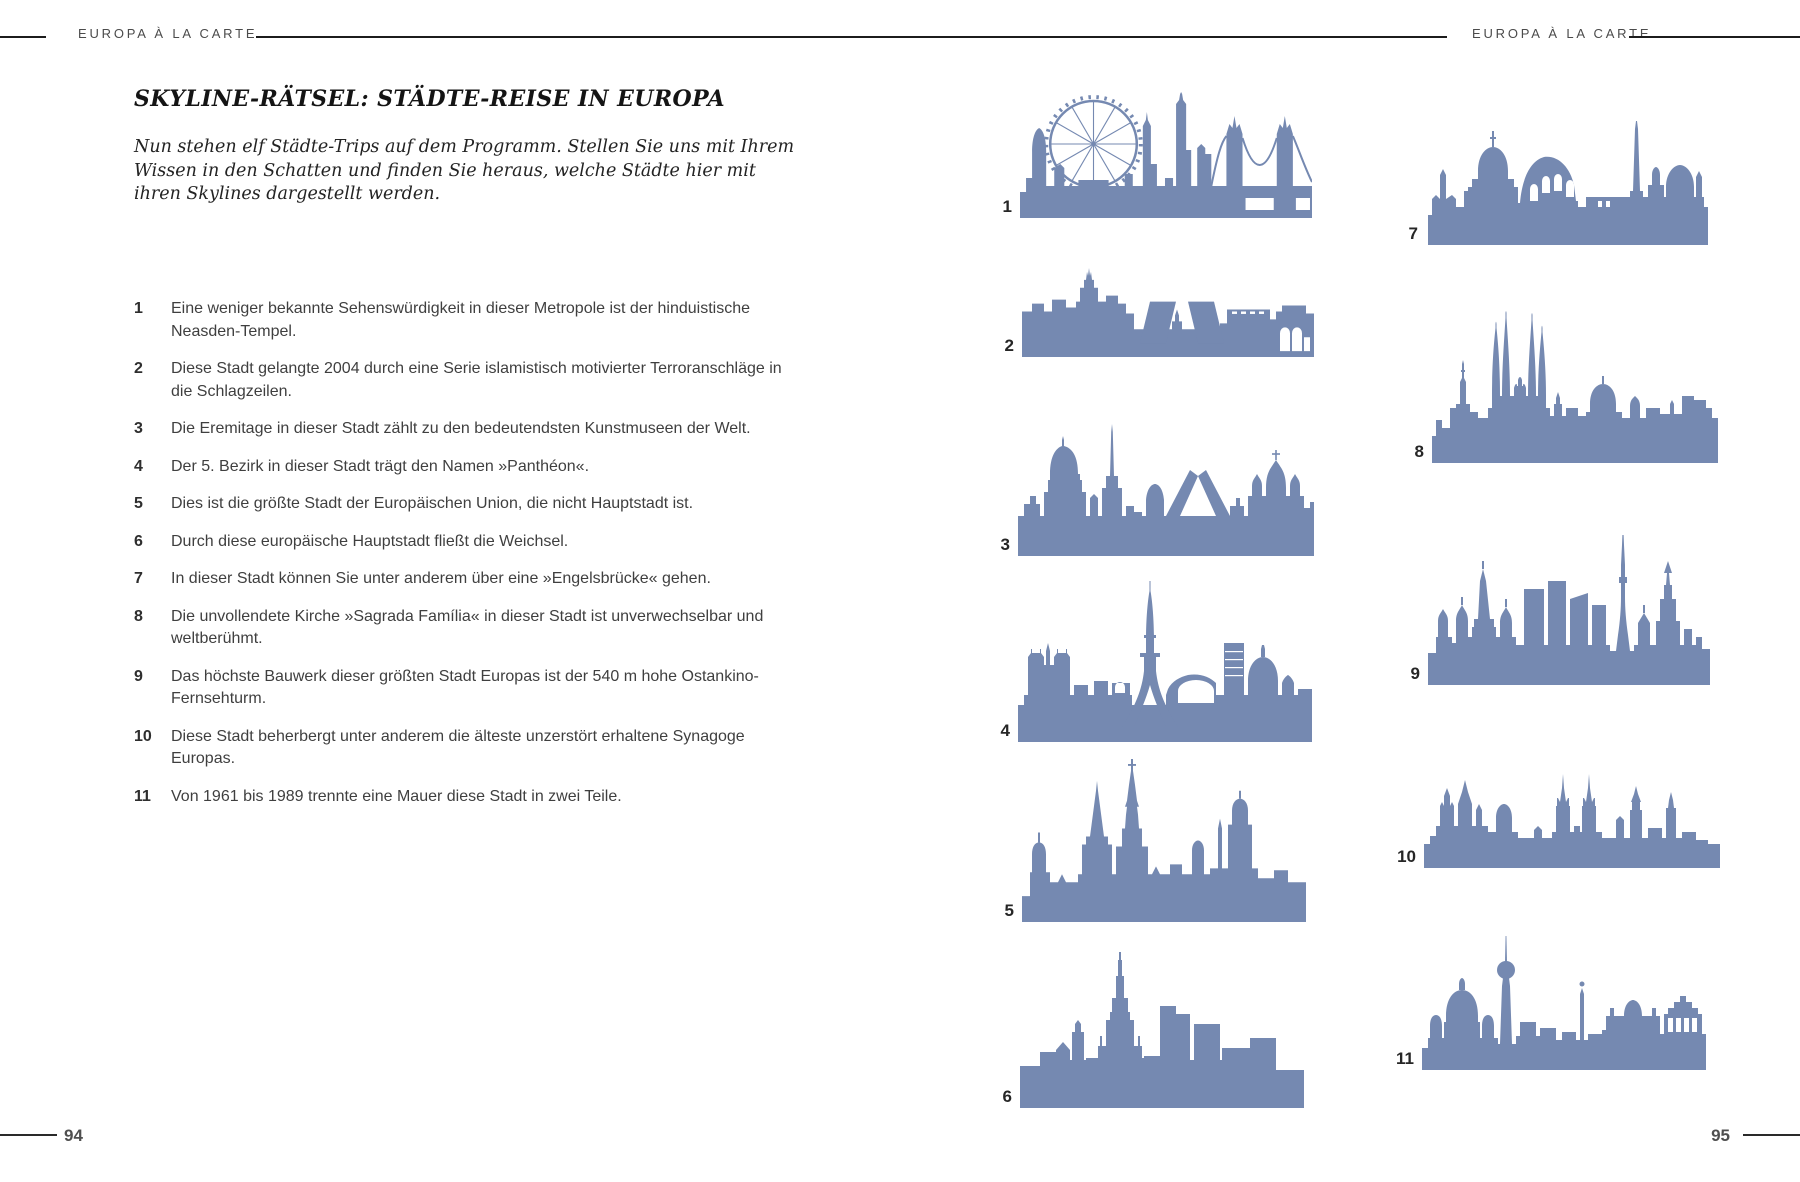 The height and width of the screenshot is (1182, 1800). What do you see at coordinates (1714, 37) in the screenshot?
I see `header-rule-right-edge` at bounding box center [1714, 37].